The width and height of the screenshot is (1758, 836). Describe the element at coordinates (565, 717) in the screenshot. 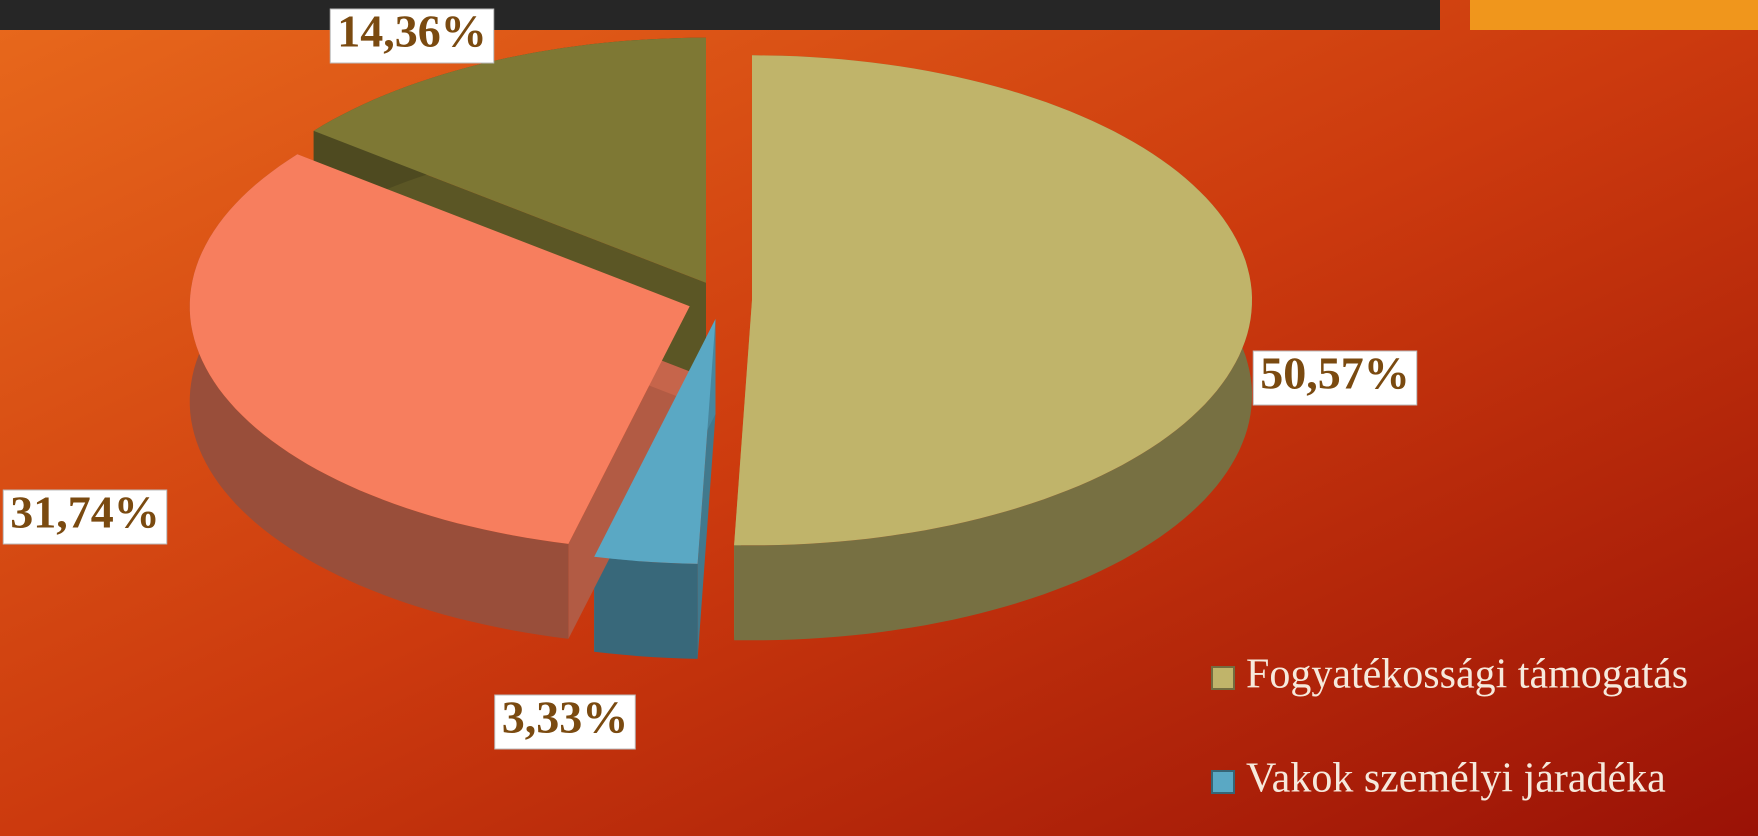

I see `data-label: 3,33%` at that location.